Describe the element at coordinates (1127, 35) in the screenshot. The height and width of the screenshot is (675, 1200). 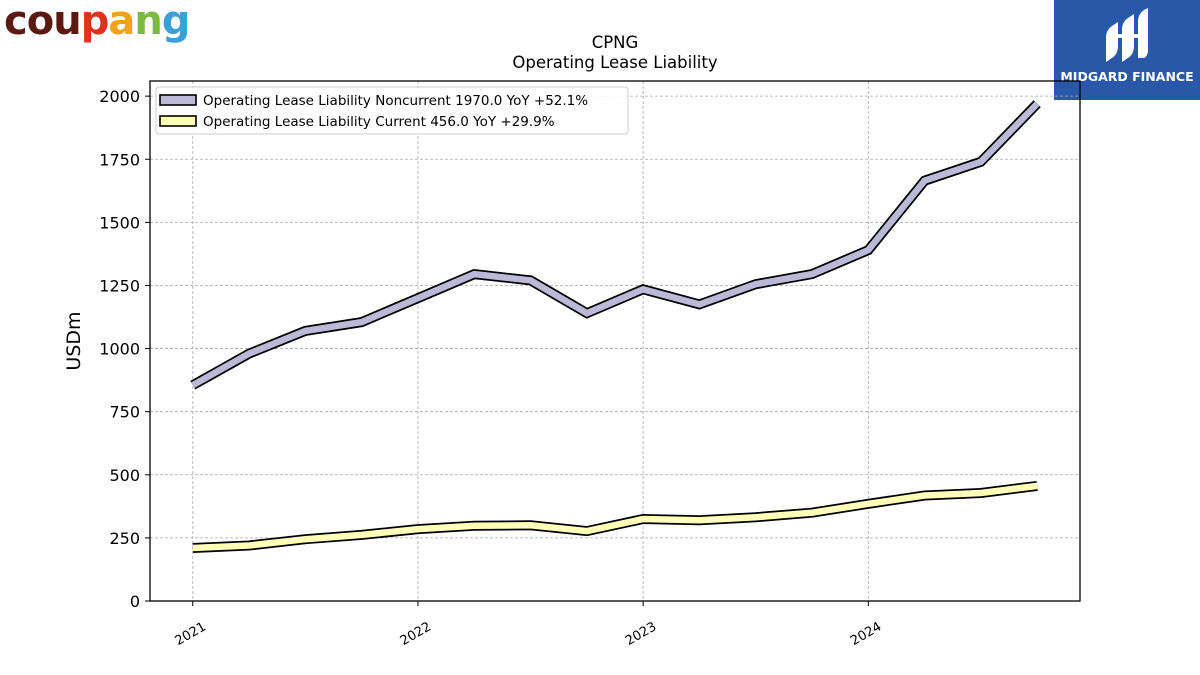
I see `midgard-mark-icon` at that location.